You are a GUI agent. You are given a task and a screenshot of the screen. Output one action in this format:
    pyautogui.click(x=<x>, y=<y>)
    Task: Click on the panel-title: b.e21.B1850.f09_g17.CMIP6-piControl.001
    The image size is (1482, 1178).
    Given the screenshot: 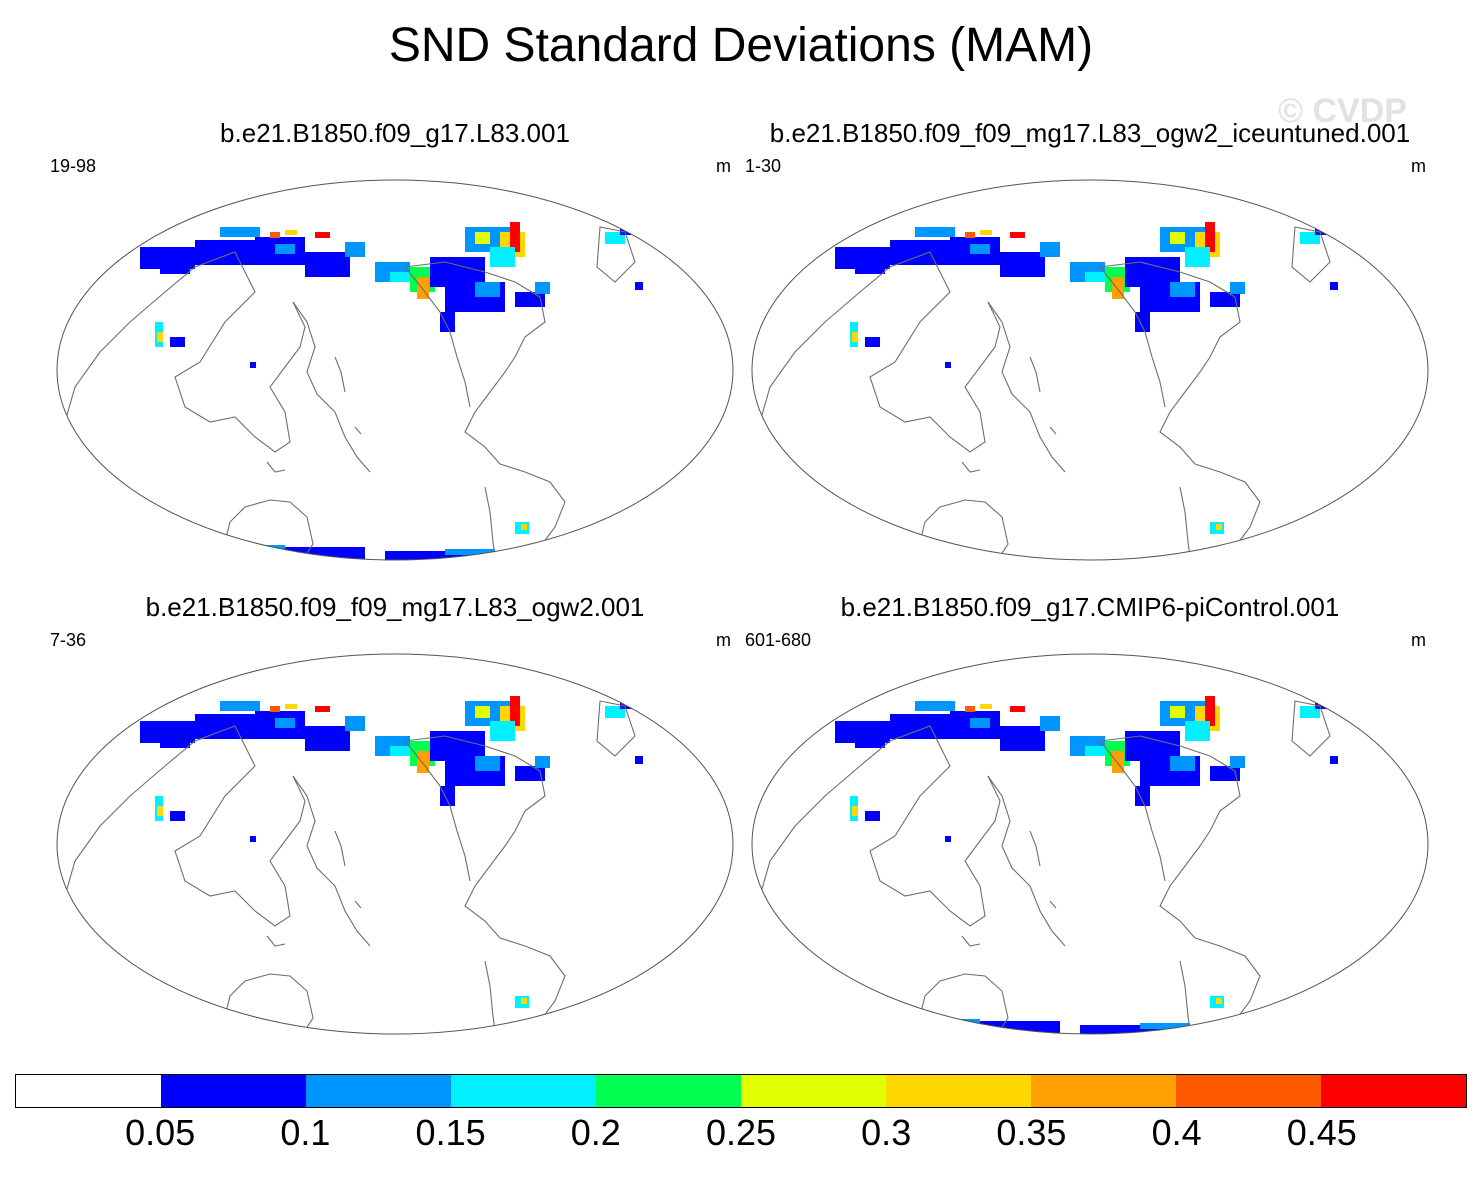 What is the action you would take?
    pyautogui.click(x=1090, y=607)
    